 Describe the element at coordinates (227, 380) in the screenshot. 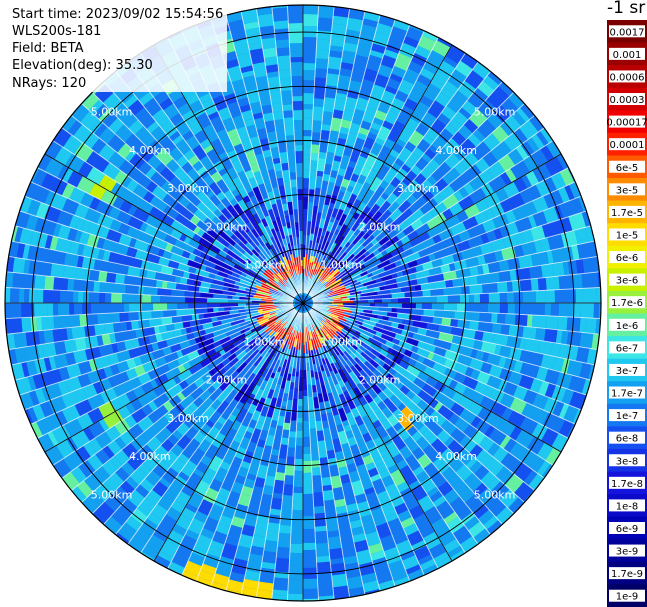

I see `ring-label: 2.00km` at that location.